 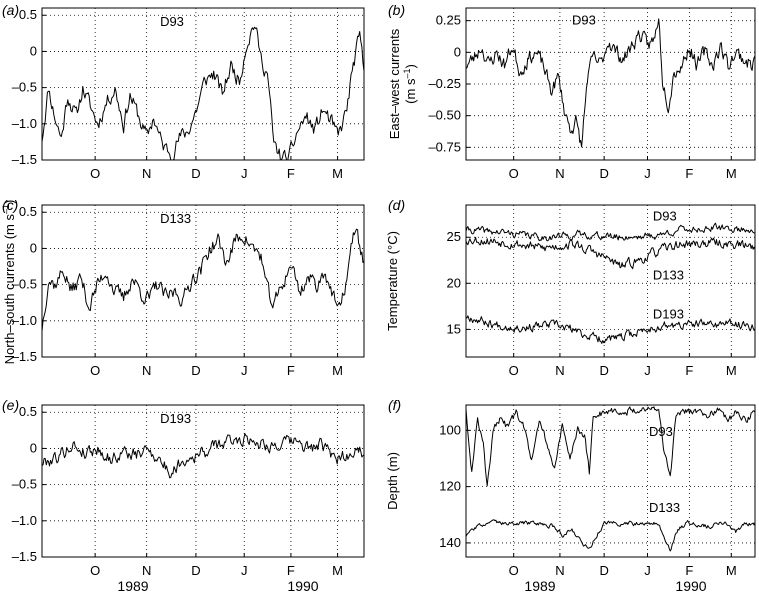 What do you see at coordinates (10, 405) in the screenshot?
I see `panel-e-label: (e)` at bounding box center [10, 405].